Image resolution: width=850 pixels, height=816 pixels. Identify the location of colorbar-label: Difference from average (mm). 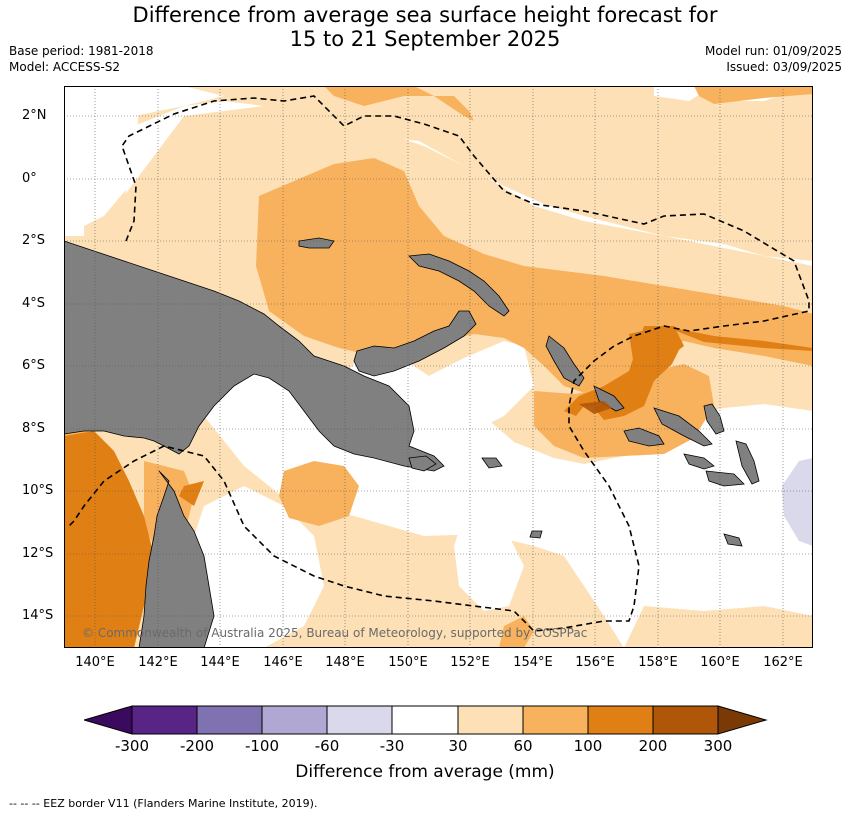
(425, 772).